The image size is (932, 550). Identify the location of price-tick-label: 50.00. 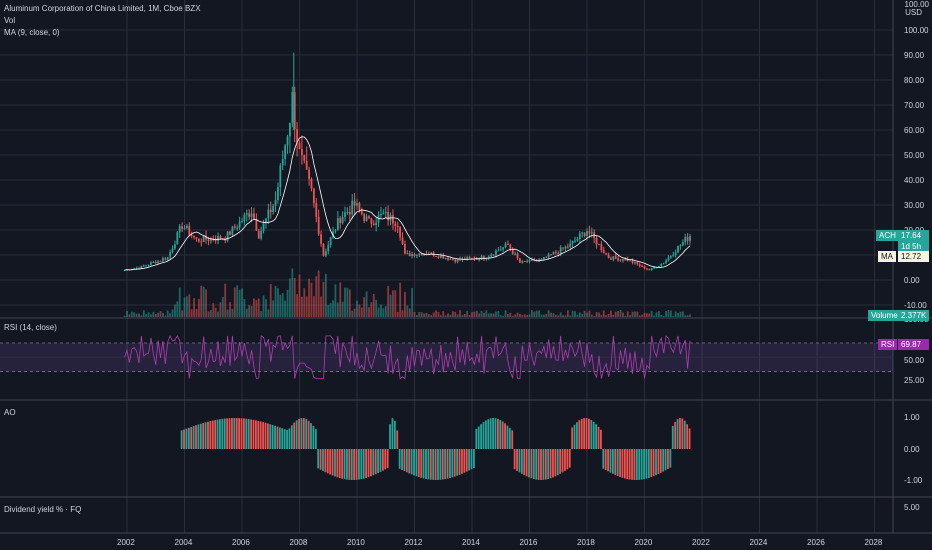
(914, 155).